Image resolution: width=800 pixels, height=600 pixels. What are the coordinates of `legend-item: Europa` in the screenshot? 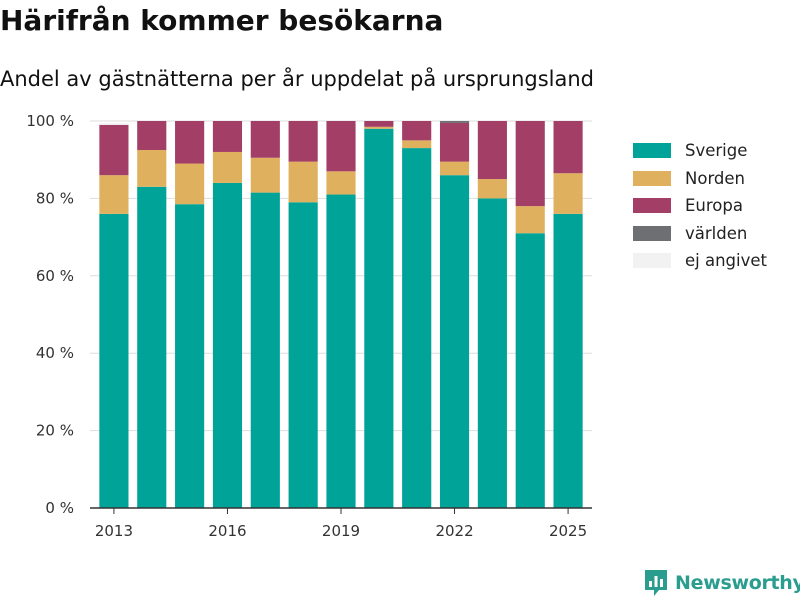 It's located at (700, 206).